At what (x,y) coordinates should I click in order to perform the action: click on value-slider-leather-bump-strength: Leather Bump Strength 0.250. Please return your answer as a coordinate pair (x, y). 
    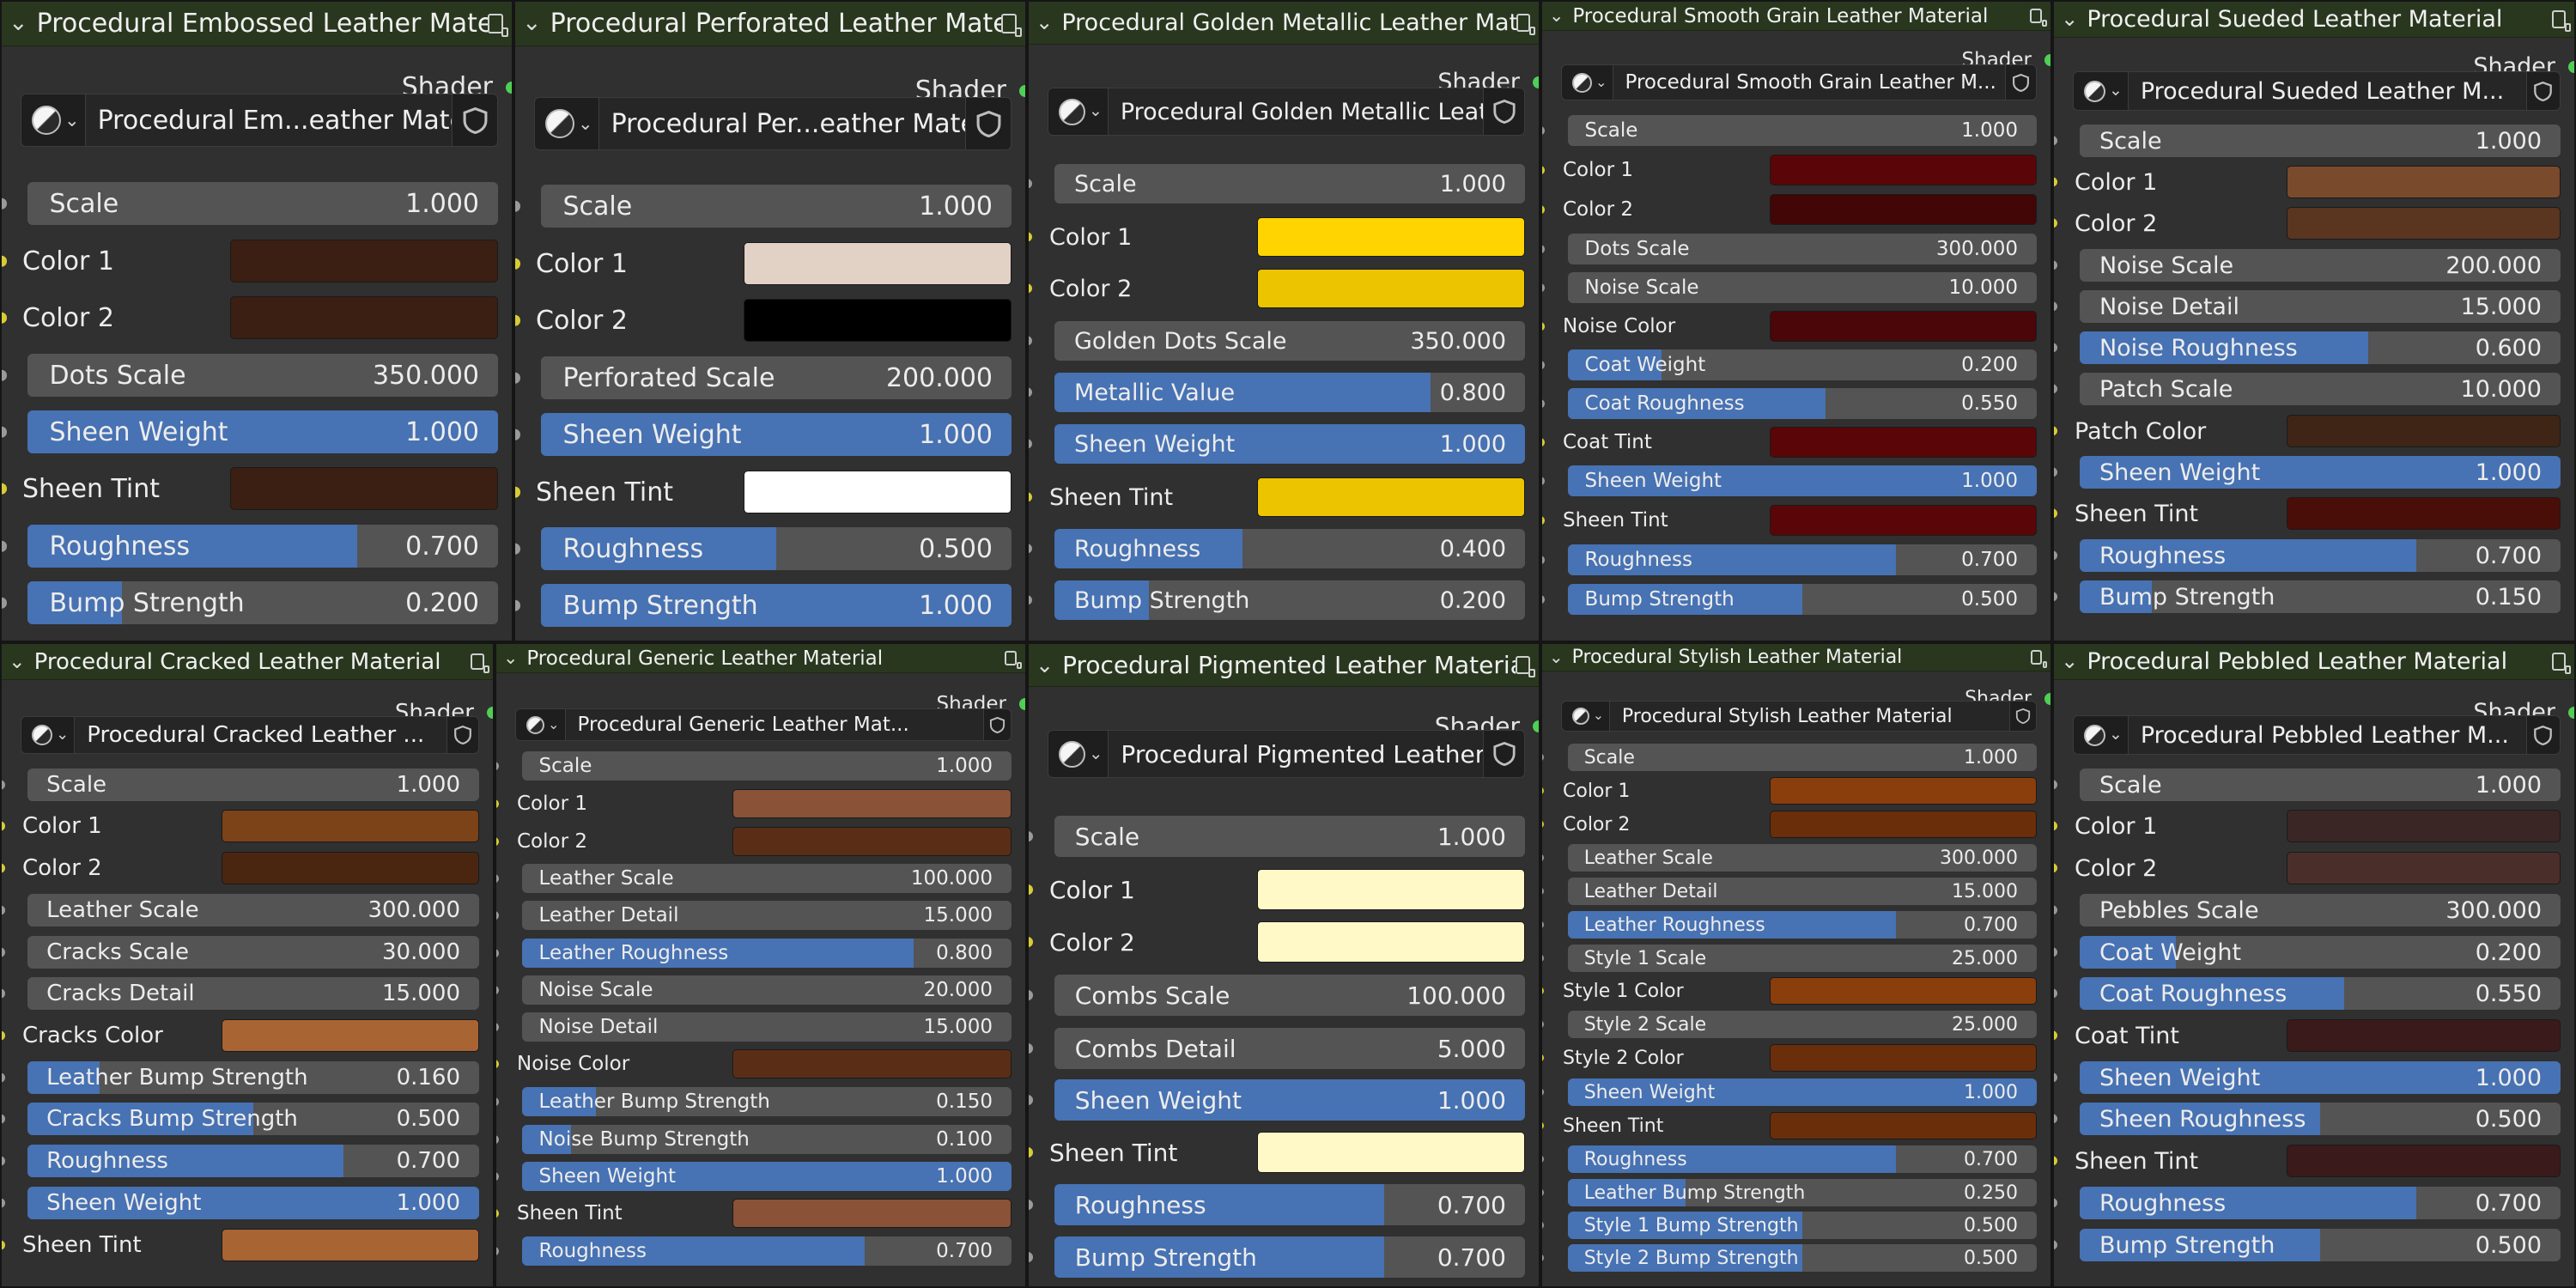
    Looking at the image, I should click on (1802, 1192).